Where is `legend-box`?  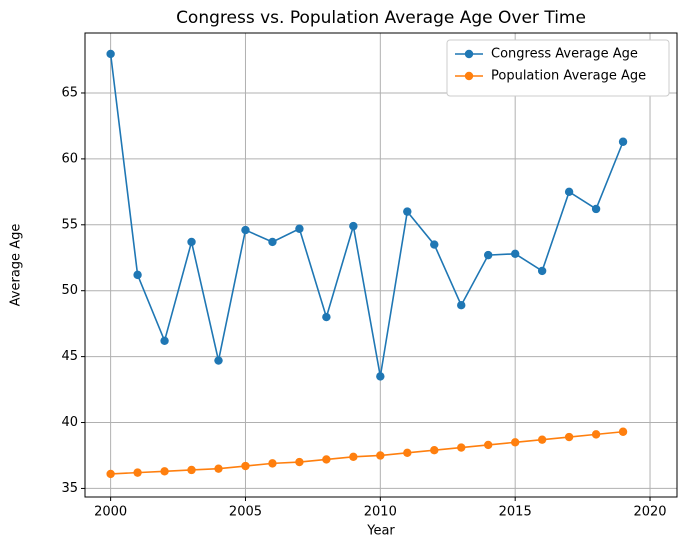 legend-box is located at coordinates (558, 68).